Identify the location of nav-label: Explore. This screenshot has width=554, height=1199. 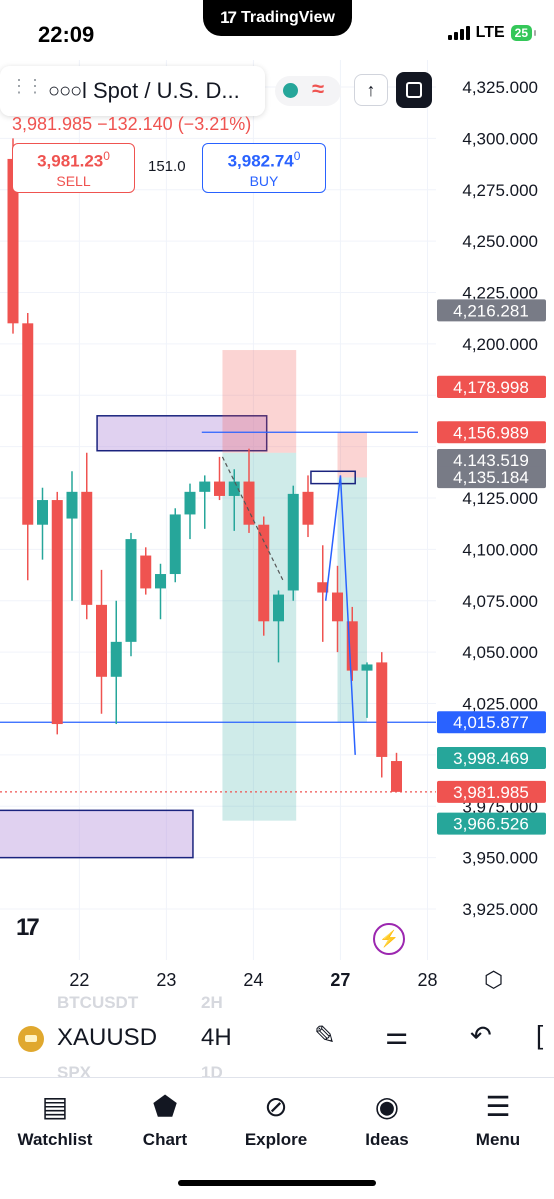
(276, 1139).